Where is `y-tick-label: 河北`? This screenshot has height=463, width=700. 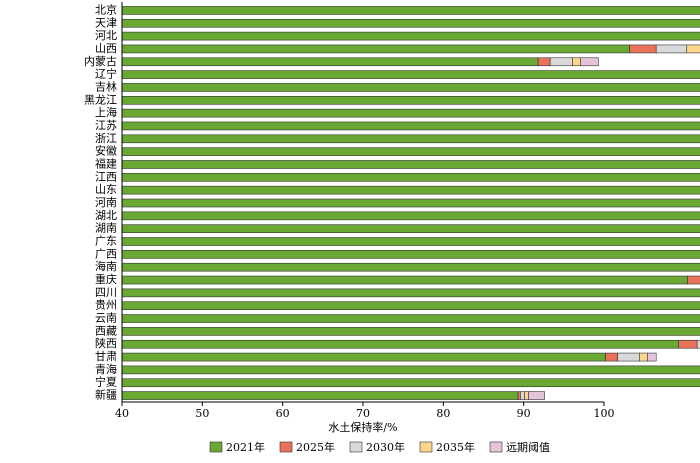 y-tick-label: 河北 is located at coordinates (106, 35).